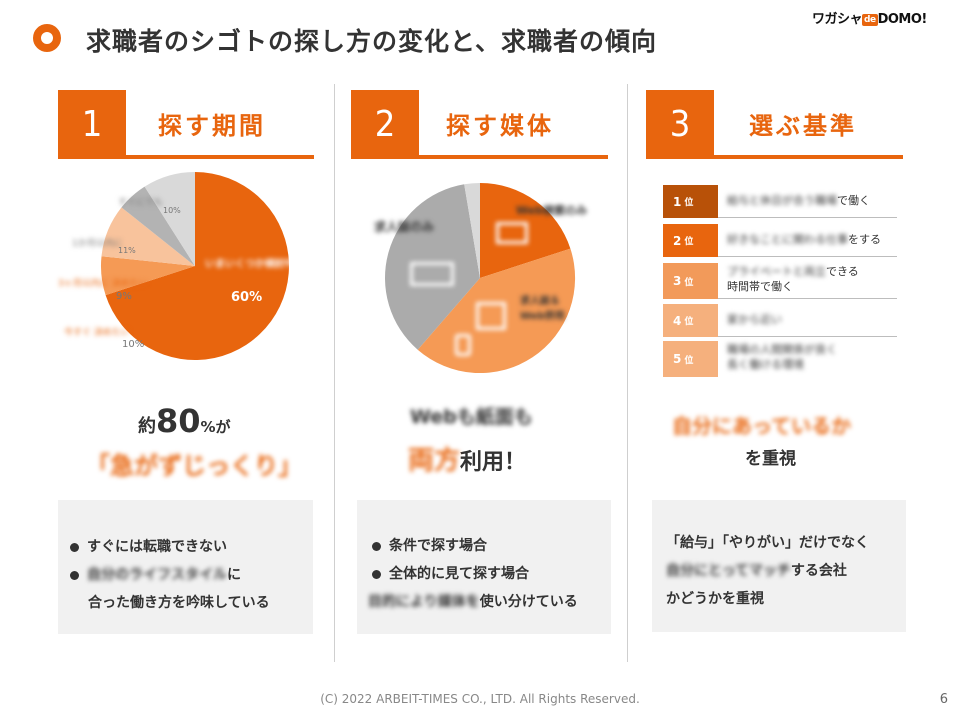 This screenshot has height=720, width=960. I want to click on section-2-underline, so click(479, 157).